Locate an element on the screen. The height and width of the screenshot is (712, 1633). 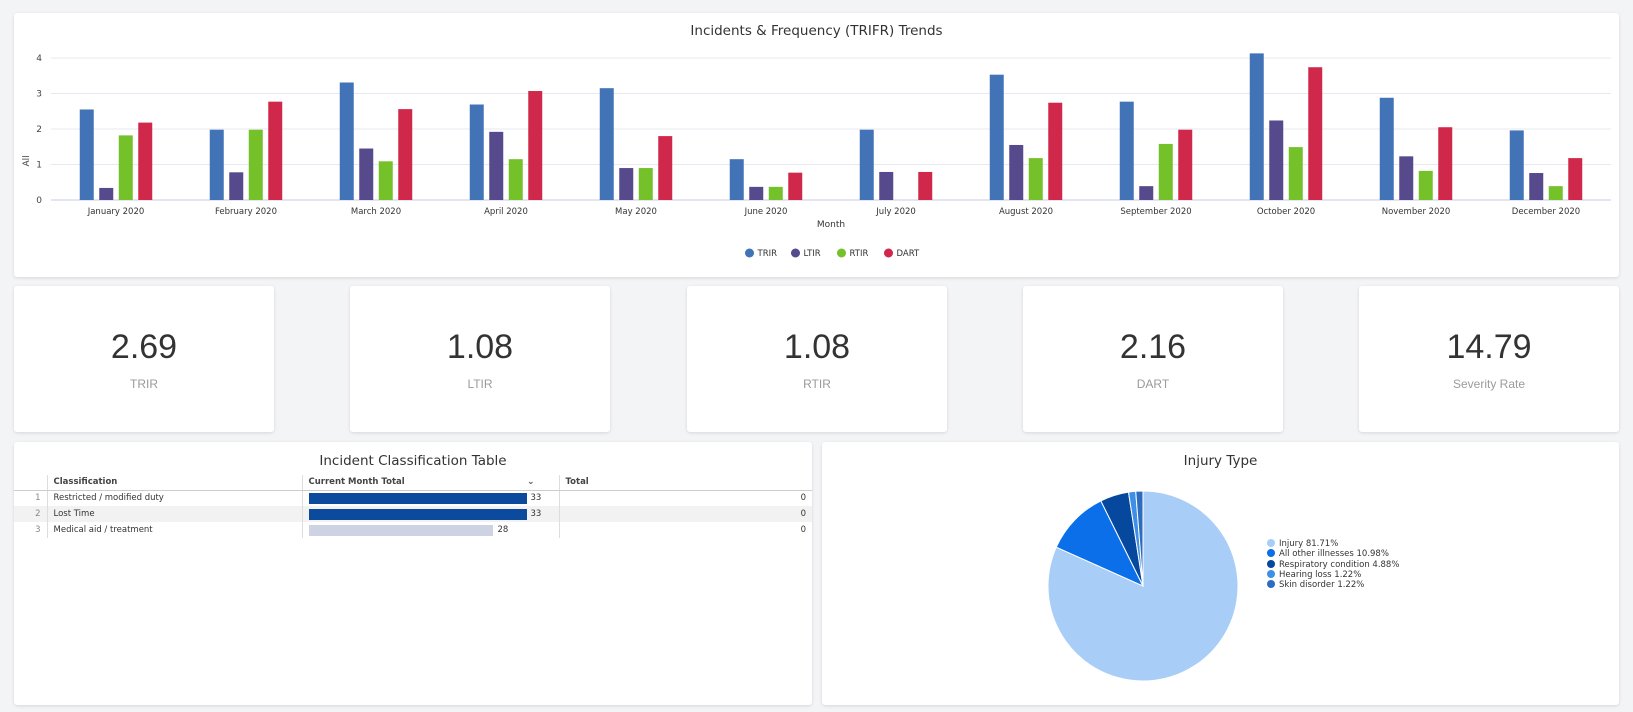
table-row: 3 Medical aid / treatment 28 0 is located at coordinates (413, 530).